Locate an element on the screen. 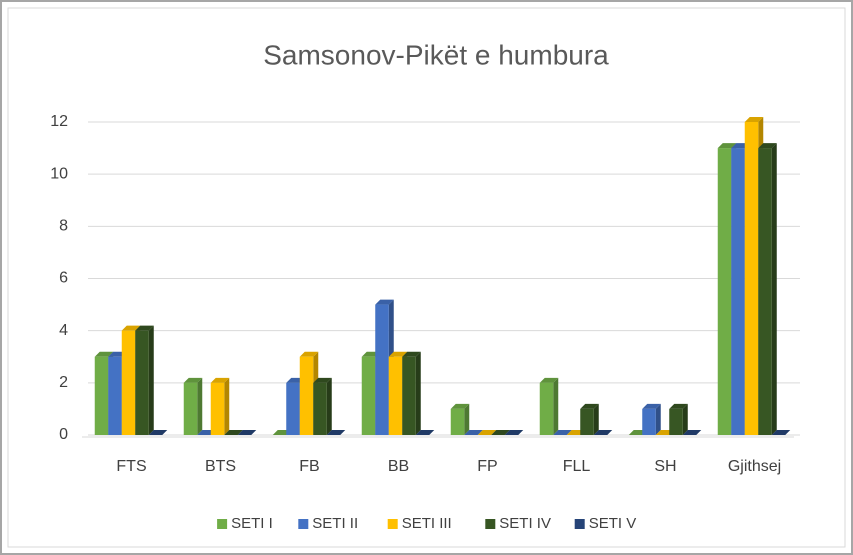  x-tick-label: FB is located at coordinates (309, 466).